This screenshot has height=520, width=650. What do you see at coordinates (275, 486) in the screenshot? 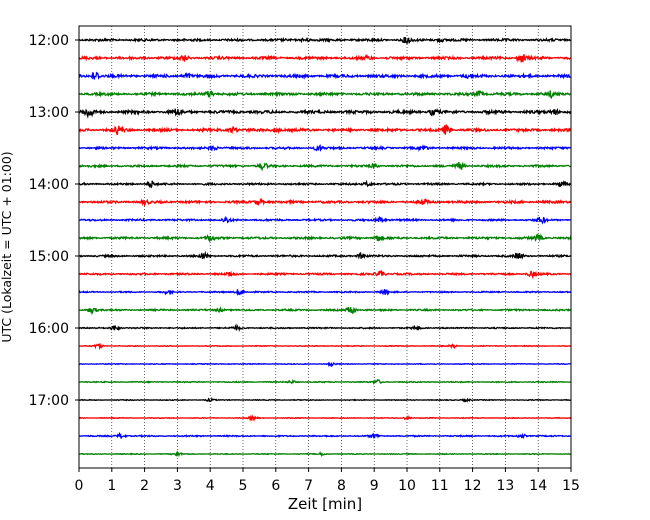
I see `x-tick-label-6: 6` at bounding box center [275, 486].